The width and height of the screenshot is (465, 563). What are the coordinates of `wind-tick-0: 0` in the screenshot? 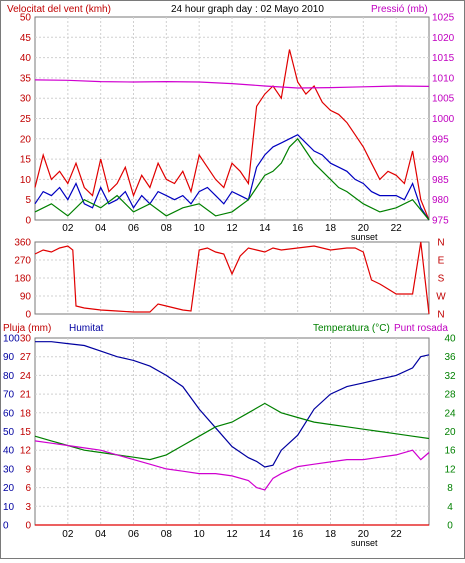 It's located at (28, 221).